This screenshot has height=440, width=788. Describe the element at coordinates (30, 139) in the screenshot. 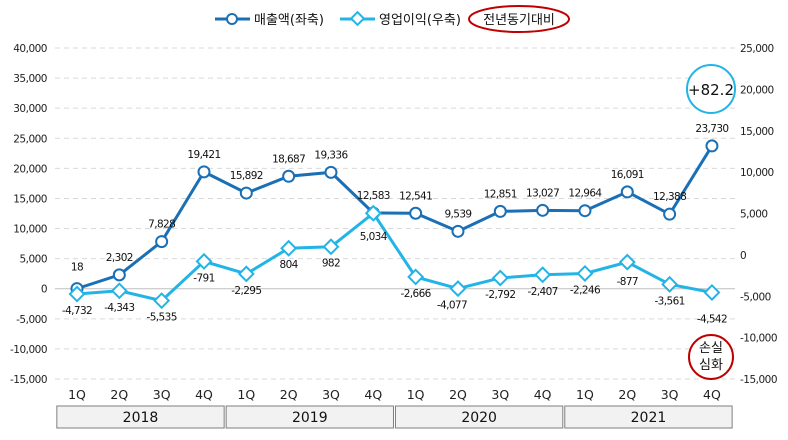

I see `left-tick-label: 25,000` at that location.